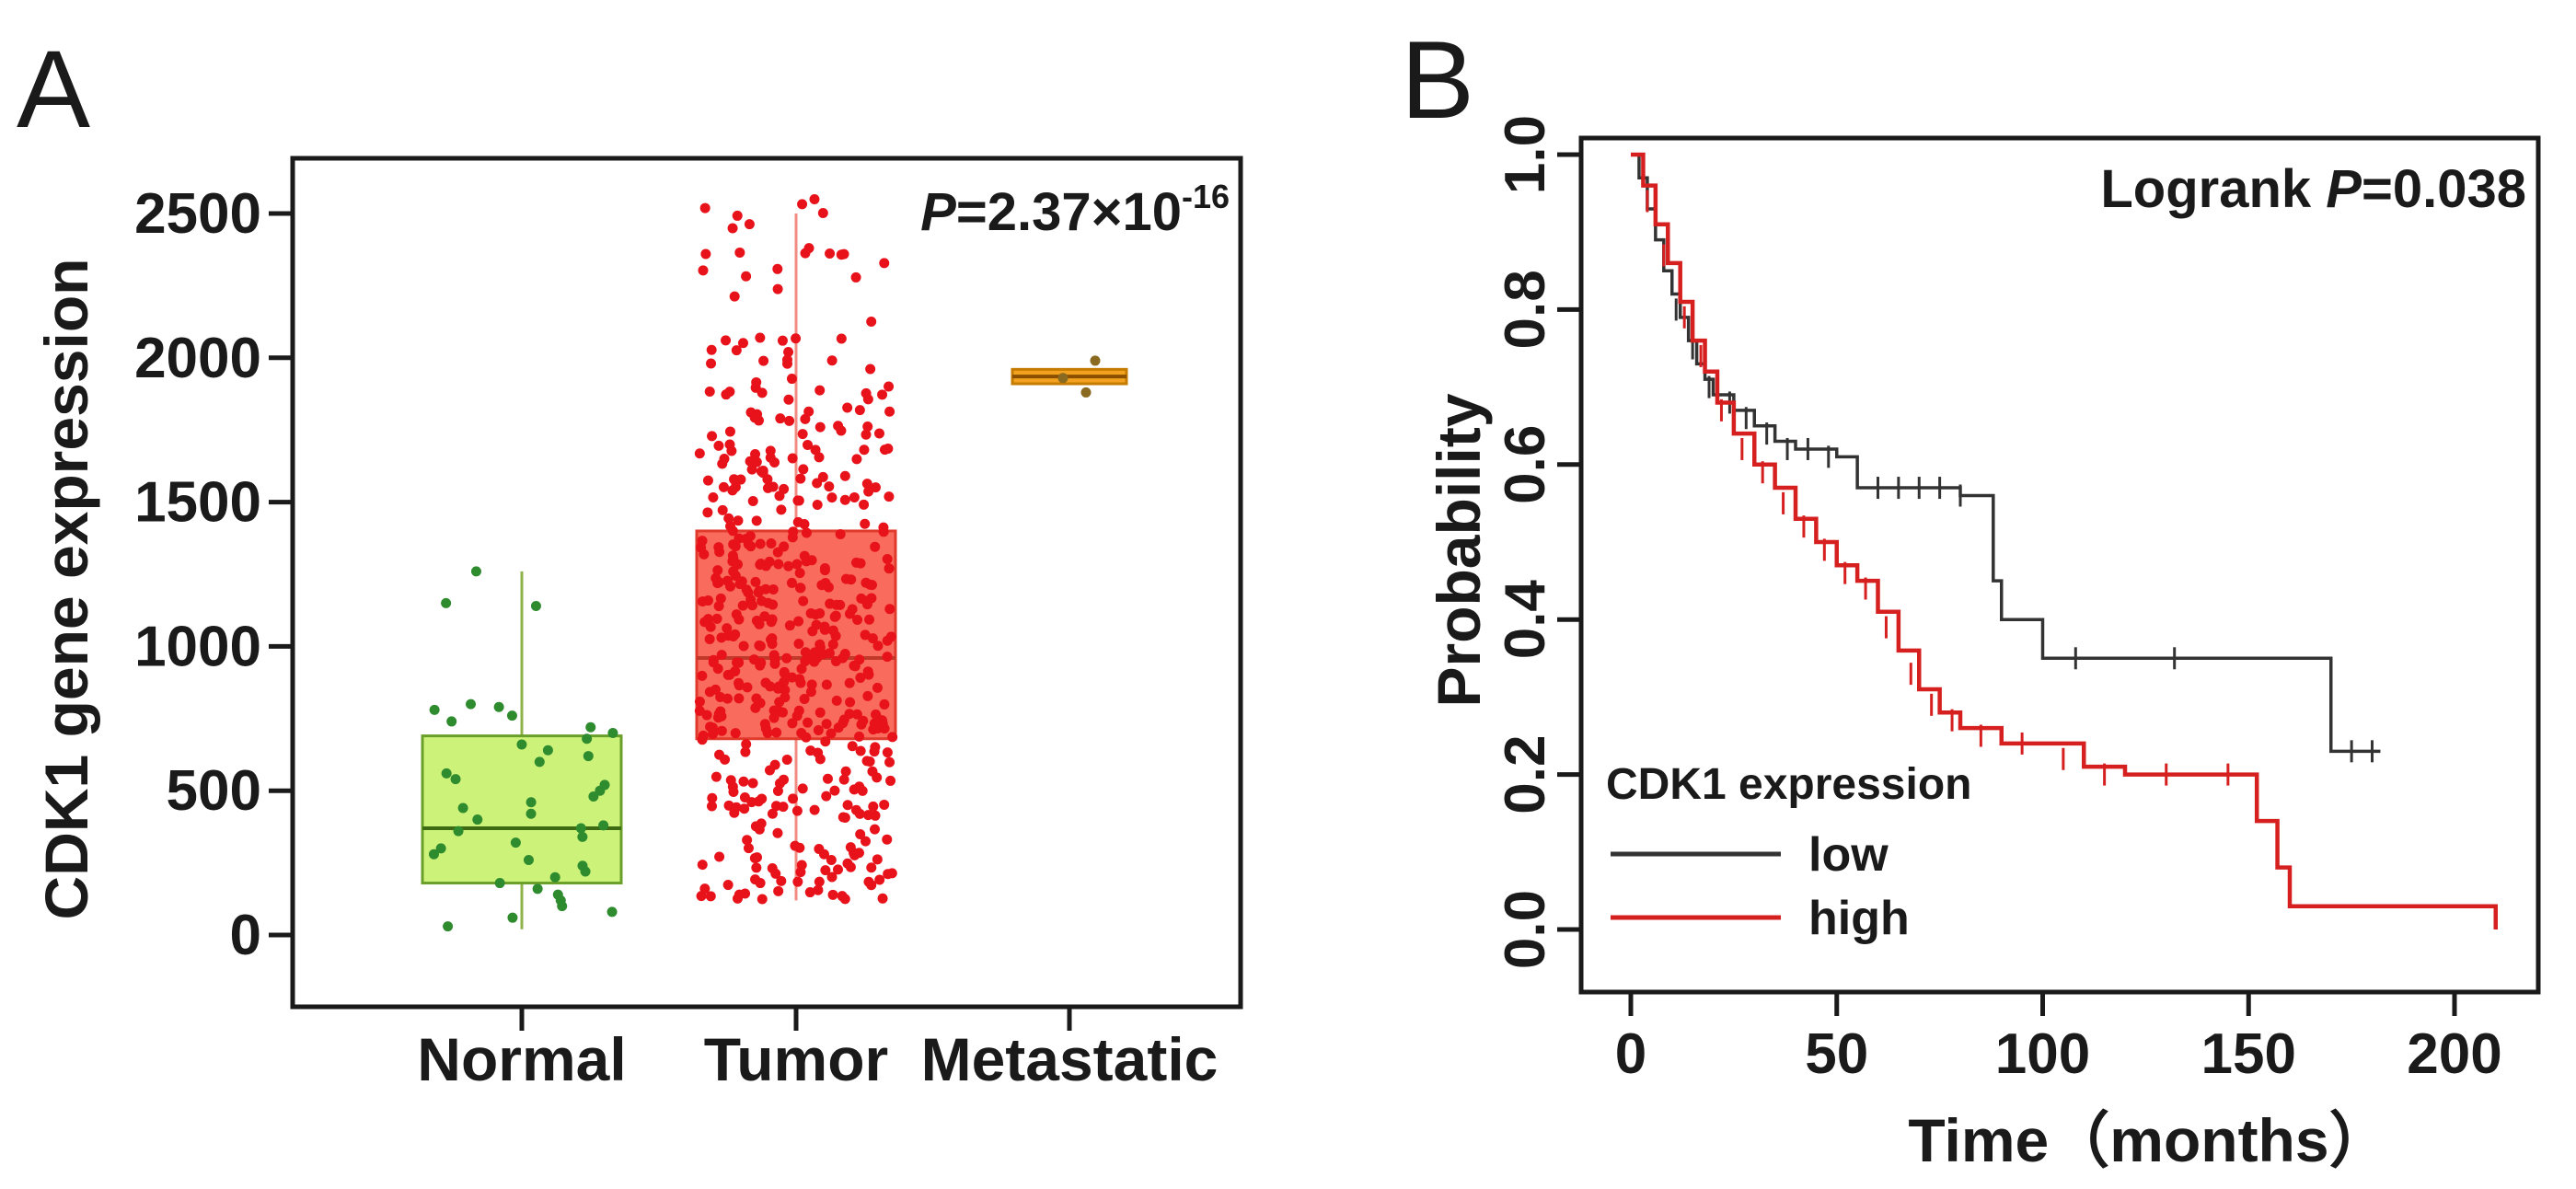 This screenshot has height=1189, width=2576. What do you see at coordinates (1525, 774) in the screenshot?
I see `panel-b-y-tick-label: 0.2` at bounding box center [1525, 774].